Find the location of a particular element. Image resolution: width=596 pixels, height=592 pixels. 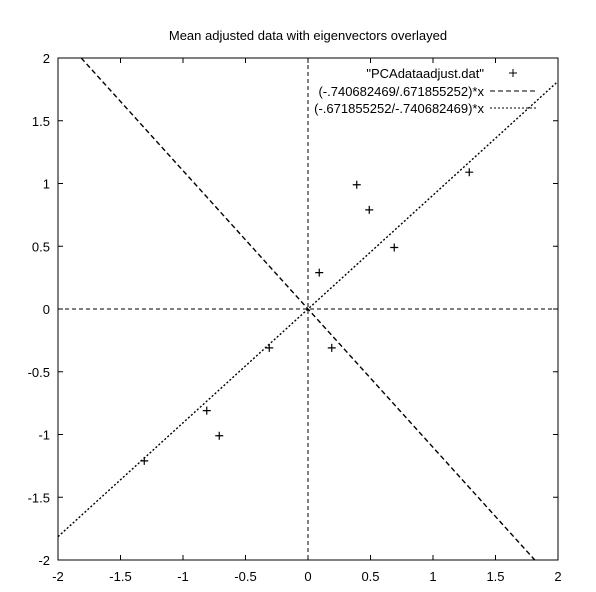

y-tick-label: 1 is located at coordinates (46, 184).